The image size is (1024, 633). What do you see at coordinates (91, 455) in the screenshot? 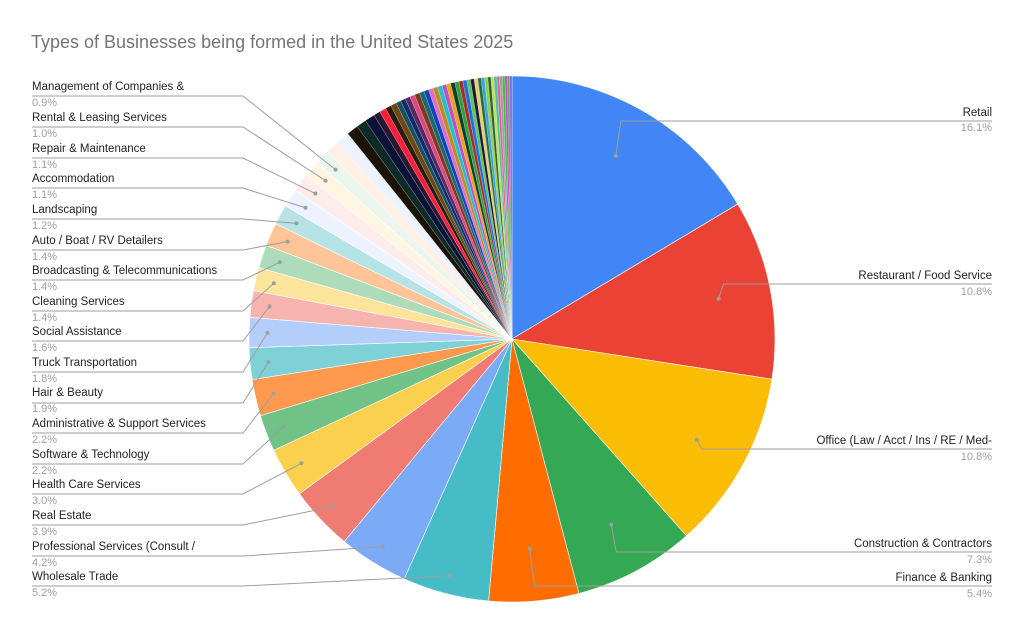
I see `label-software: Software & Technology` at bounding box center [91, 455].